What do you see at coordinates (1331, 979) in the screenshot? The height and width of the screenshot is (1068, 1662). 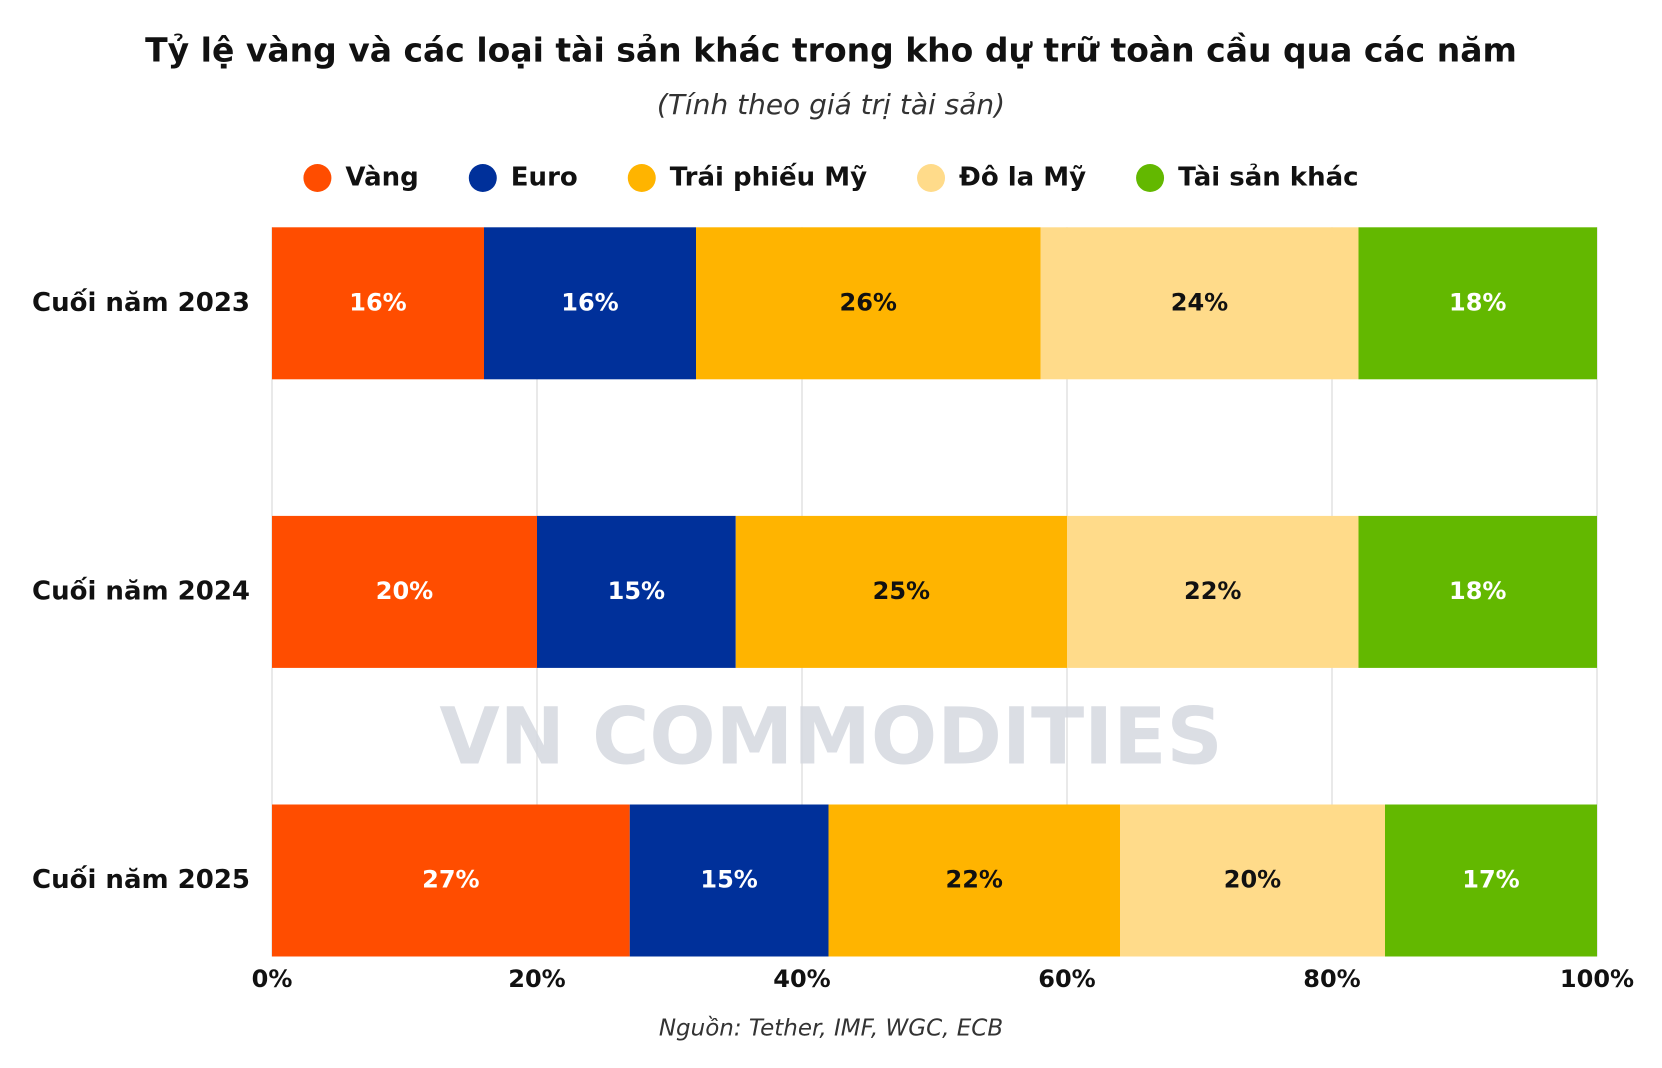 I see `x-tick-label: 80%` at bounding box center [1331, 979].